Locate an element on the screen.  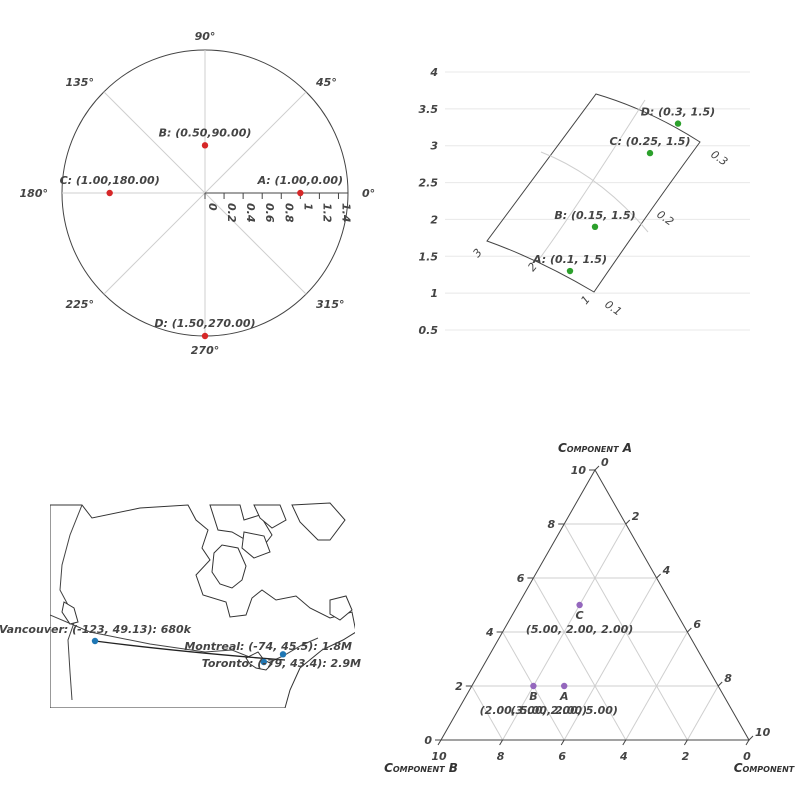
carpet-y-tick-label: 0.5 is located at coordinates (429, 330).